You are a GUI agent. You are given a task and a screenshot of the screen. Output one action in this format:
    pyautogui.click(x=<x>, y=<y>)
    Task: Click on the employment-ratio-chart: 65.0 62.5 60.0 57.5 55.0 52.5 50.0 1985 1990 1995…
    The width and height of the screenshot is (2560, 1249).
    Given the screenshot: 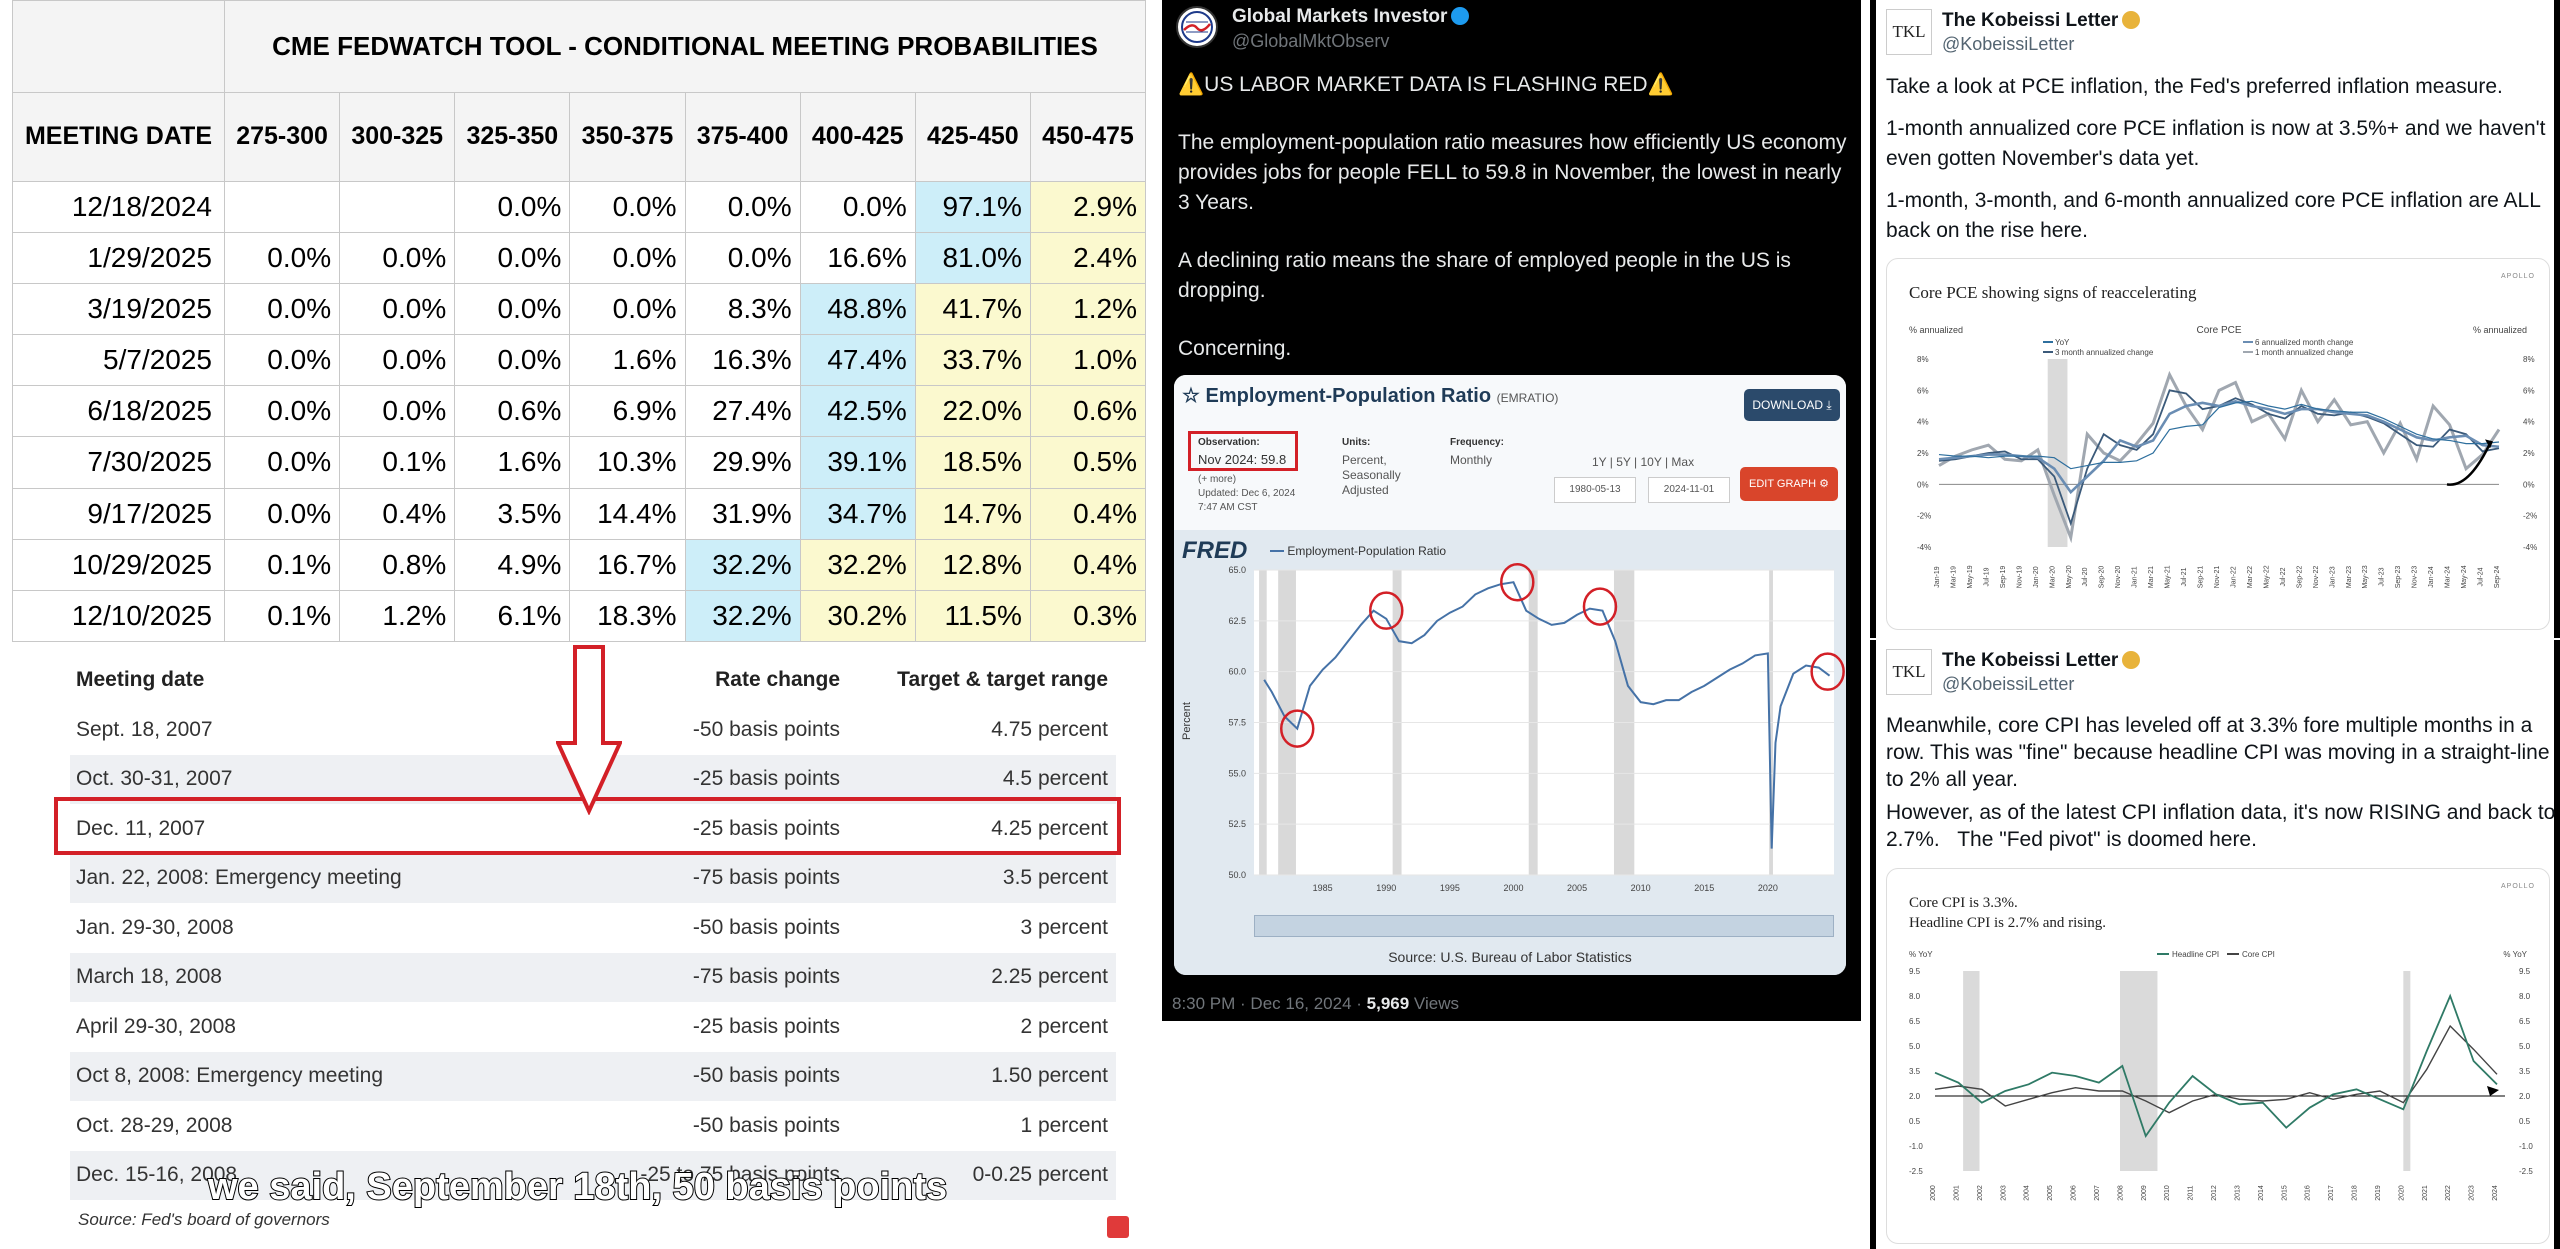 What is the action you would take?
    pyautogui.click(x=1510, y=736)
    